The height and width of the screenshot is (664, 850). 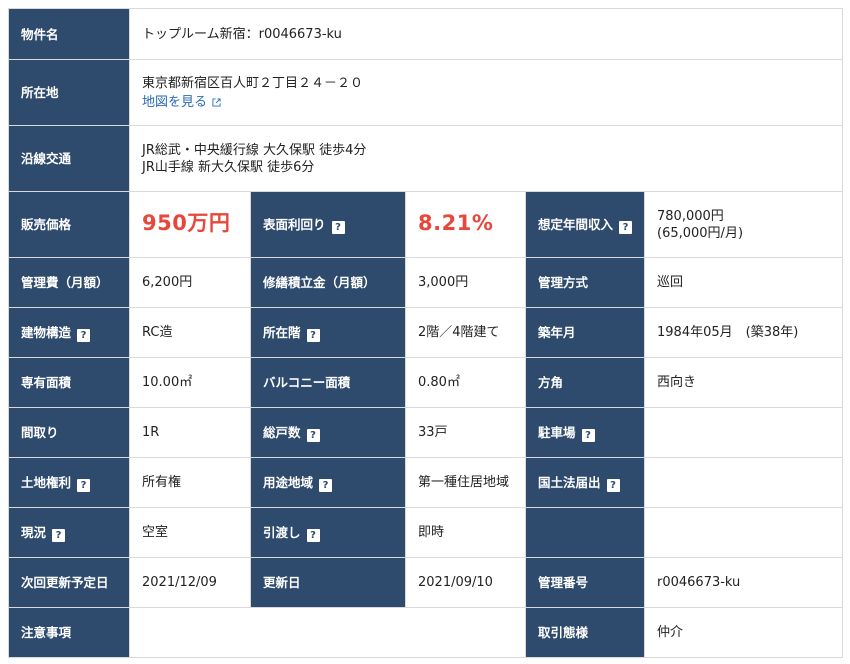 I want to click on address-value: 東京都新宿区百人町２丁目２４－２０, so click(x=253, y=83).